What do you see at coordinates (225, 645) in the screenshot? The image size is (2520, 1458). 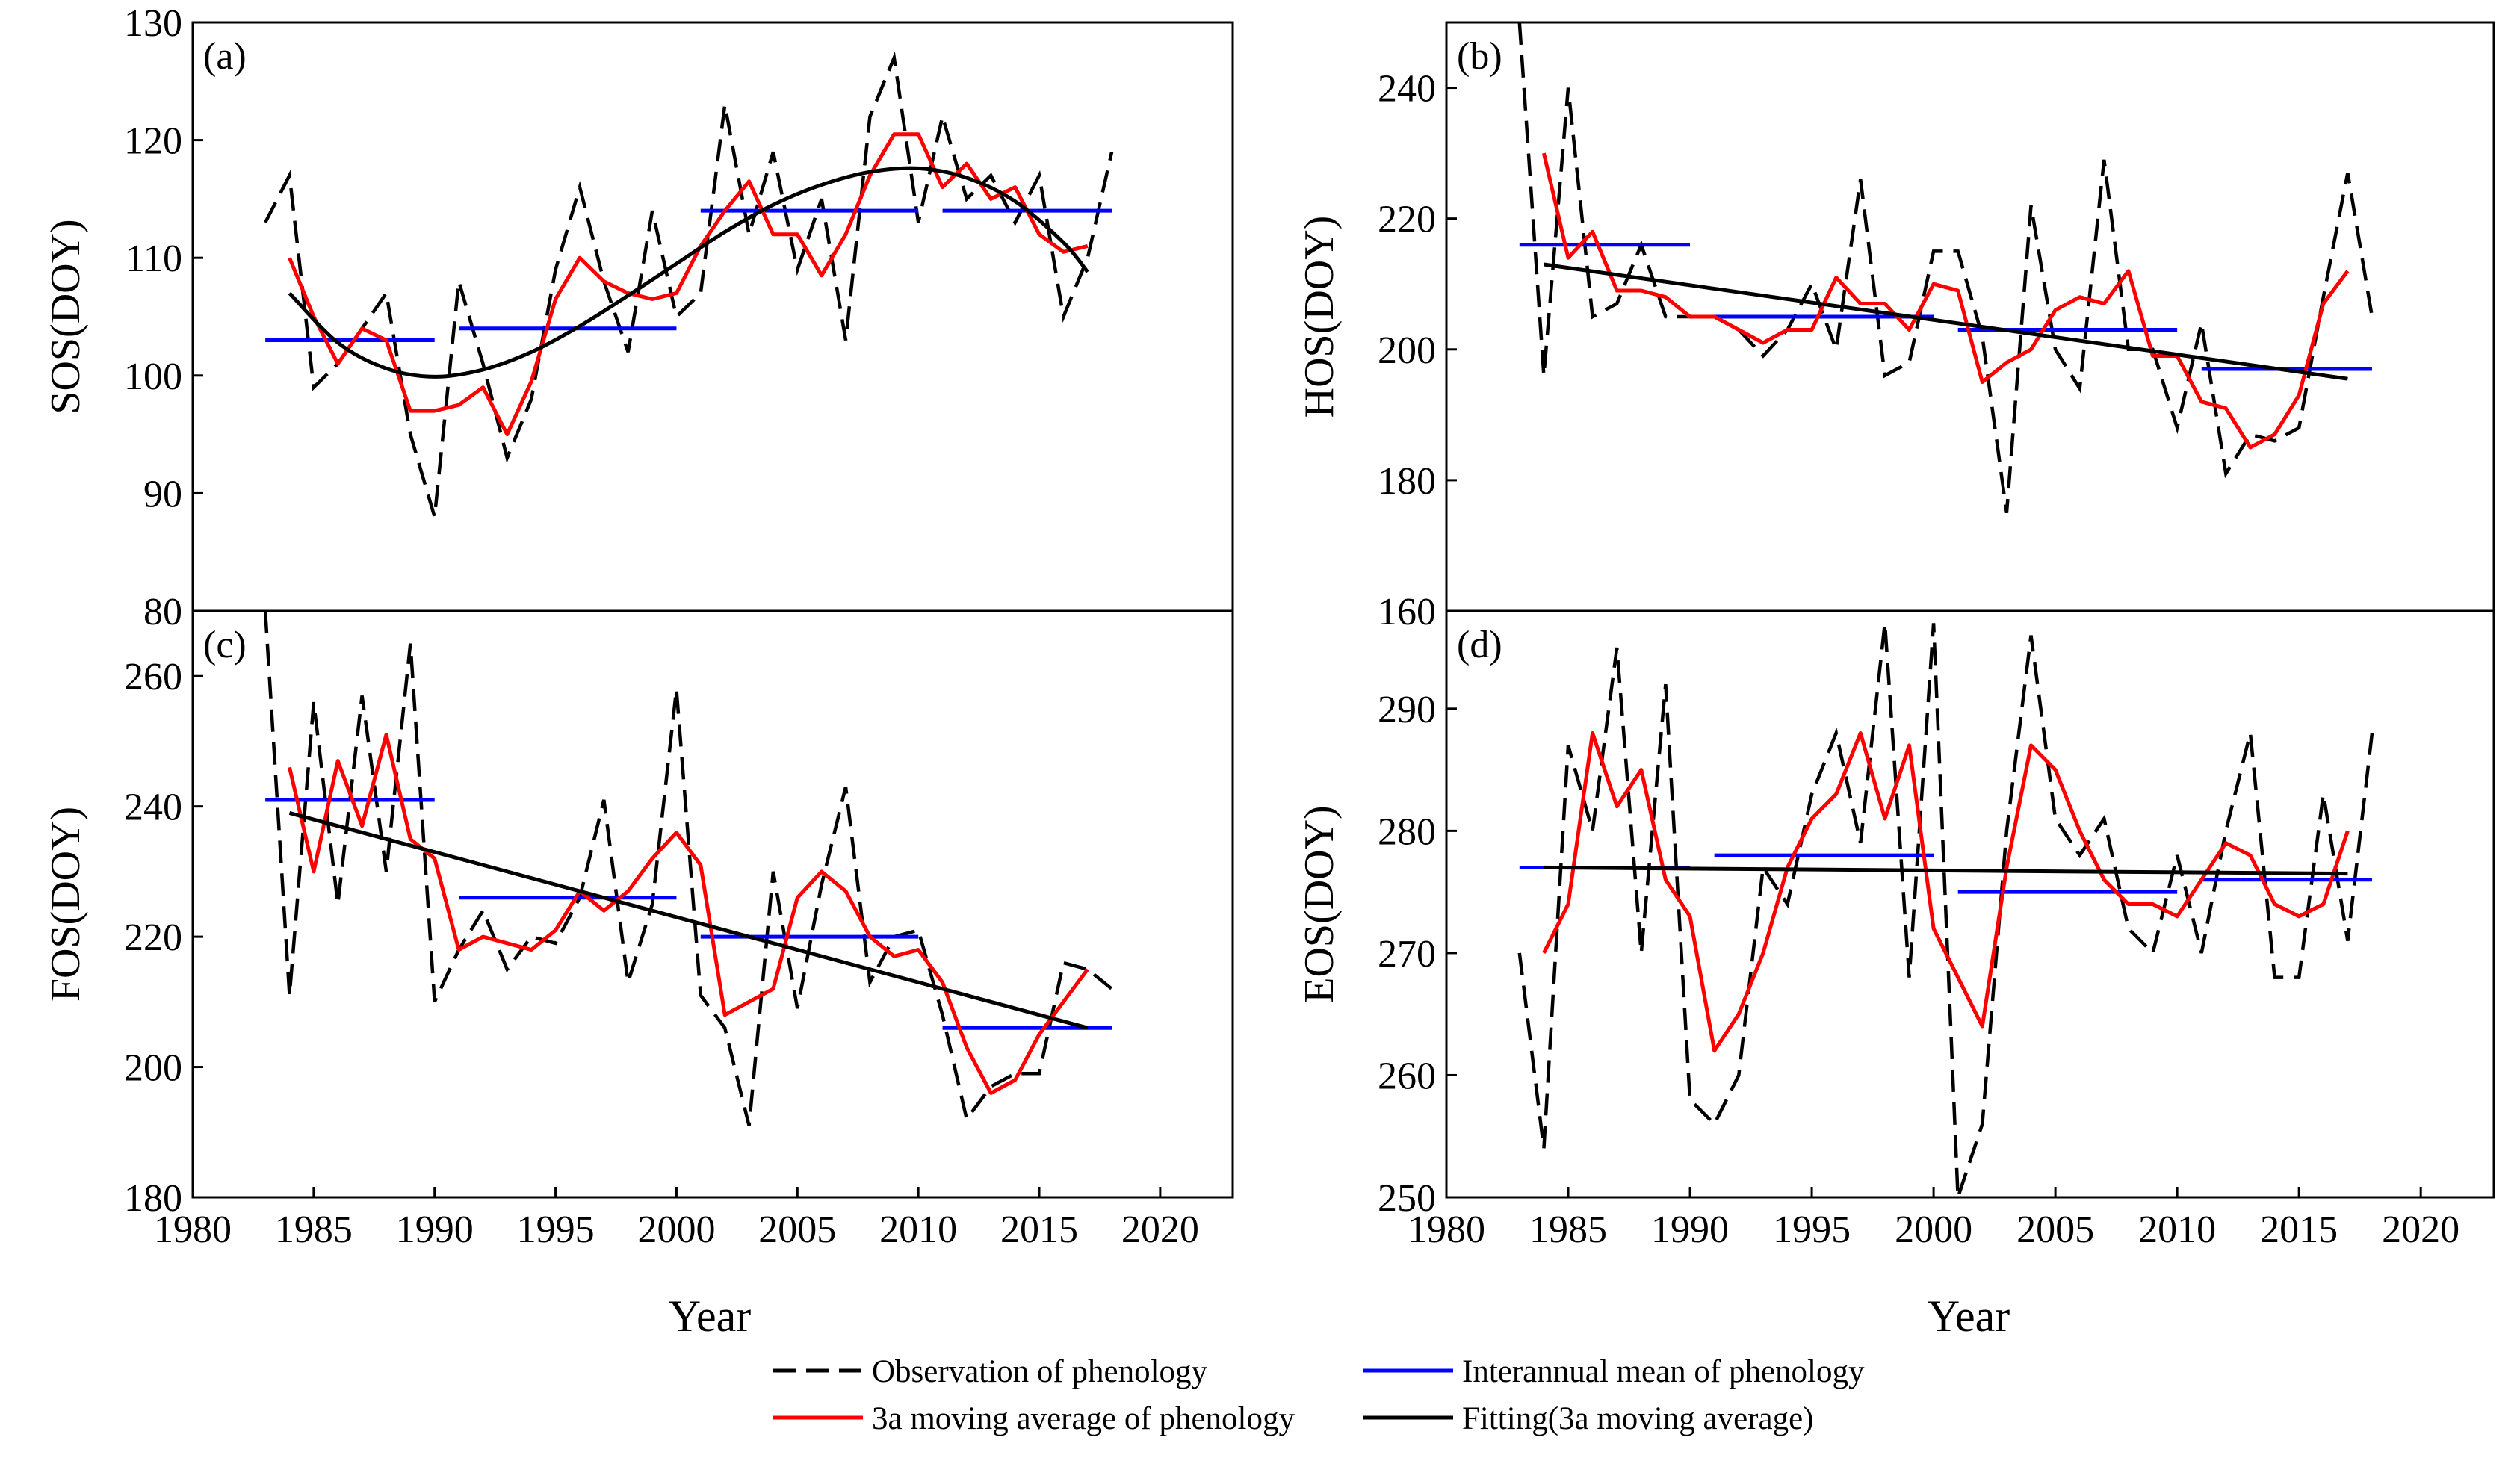 I see `panel-label: (c)` at bounding box center [225, 645].